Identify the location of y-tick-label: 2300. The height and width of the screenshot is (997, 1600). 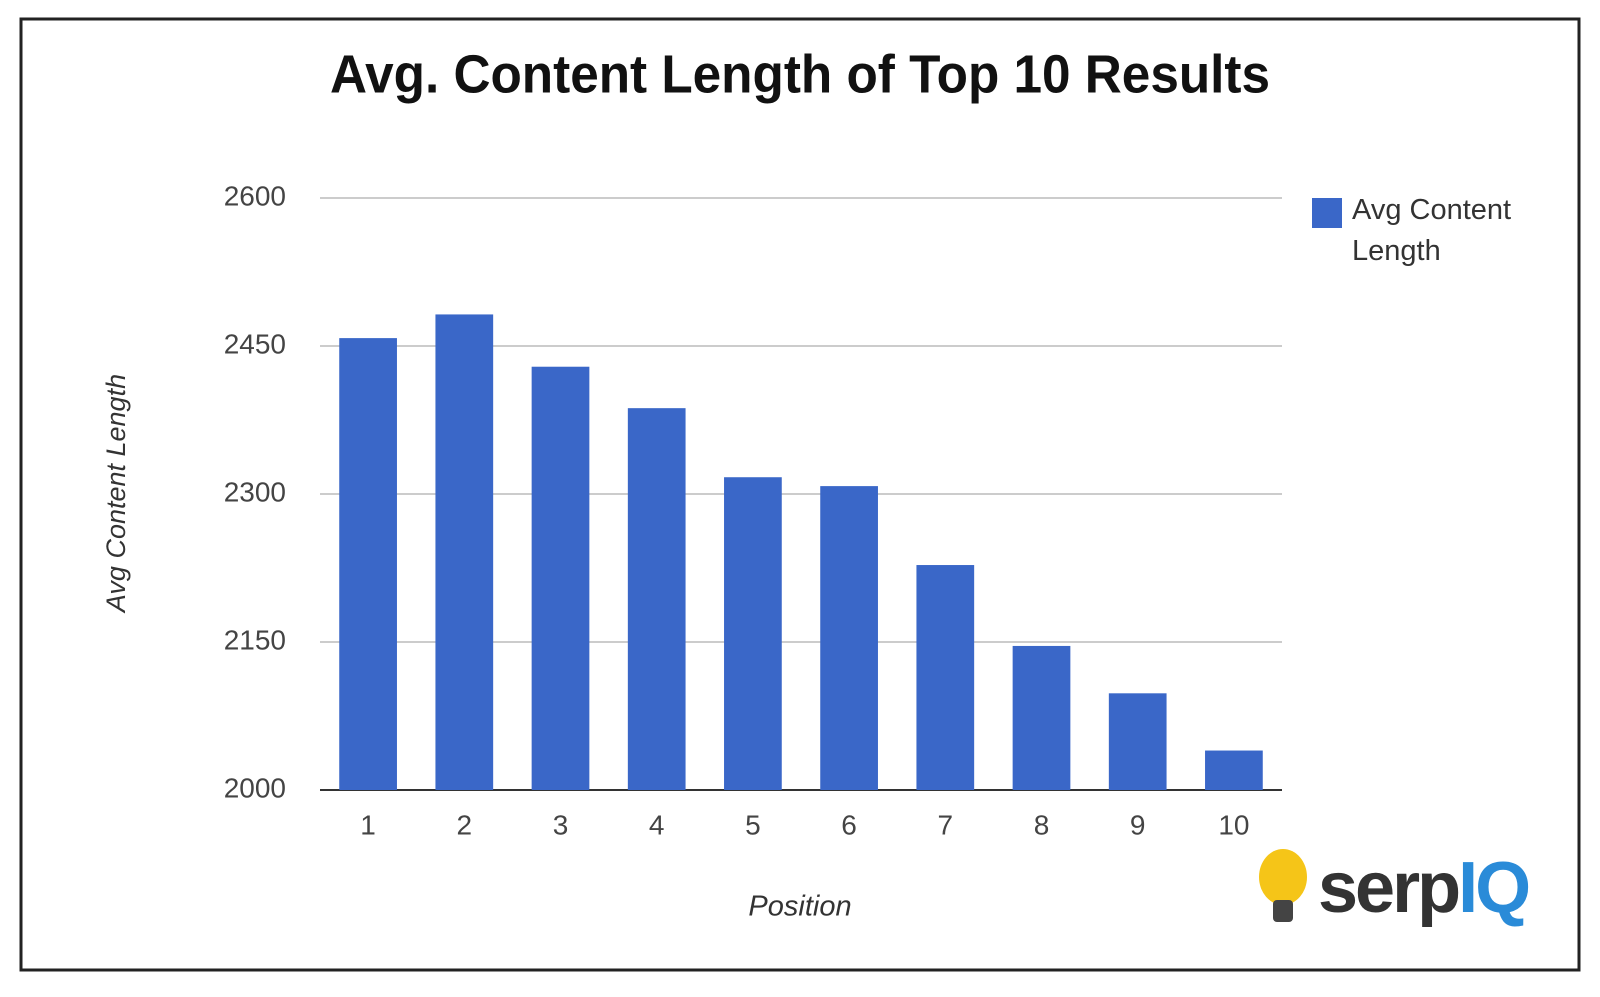
(255, 491).